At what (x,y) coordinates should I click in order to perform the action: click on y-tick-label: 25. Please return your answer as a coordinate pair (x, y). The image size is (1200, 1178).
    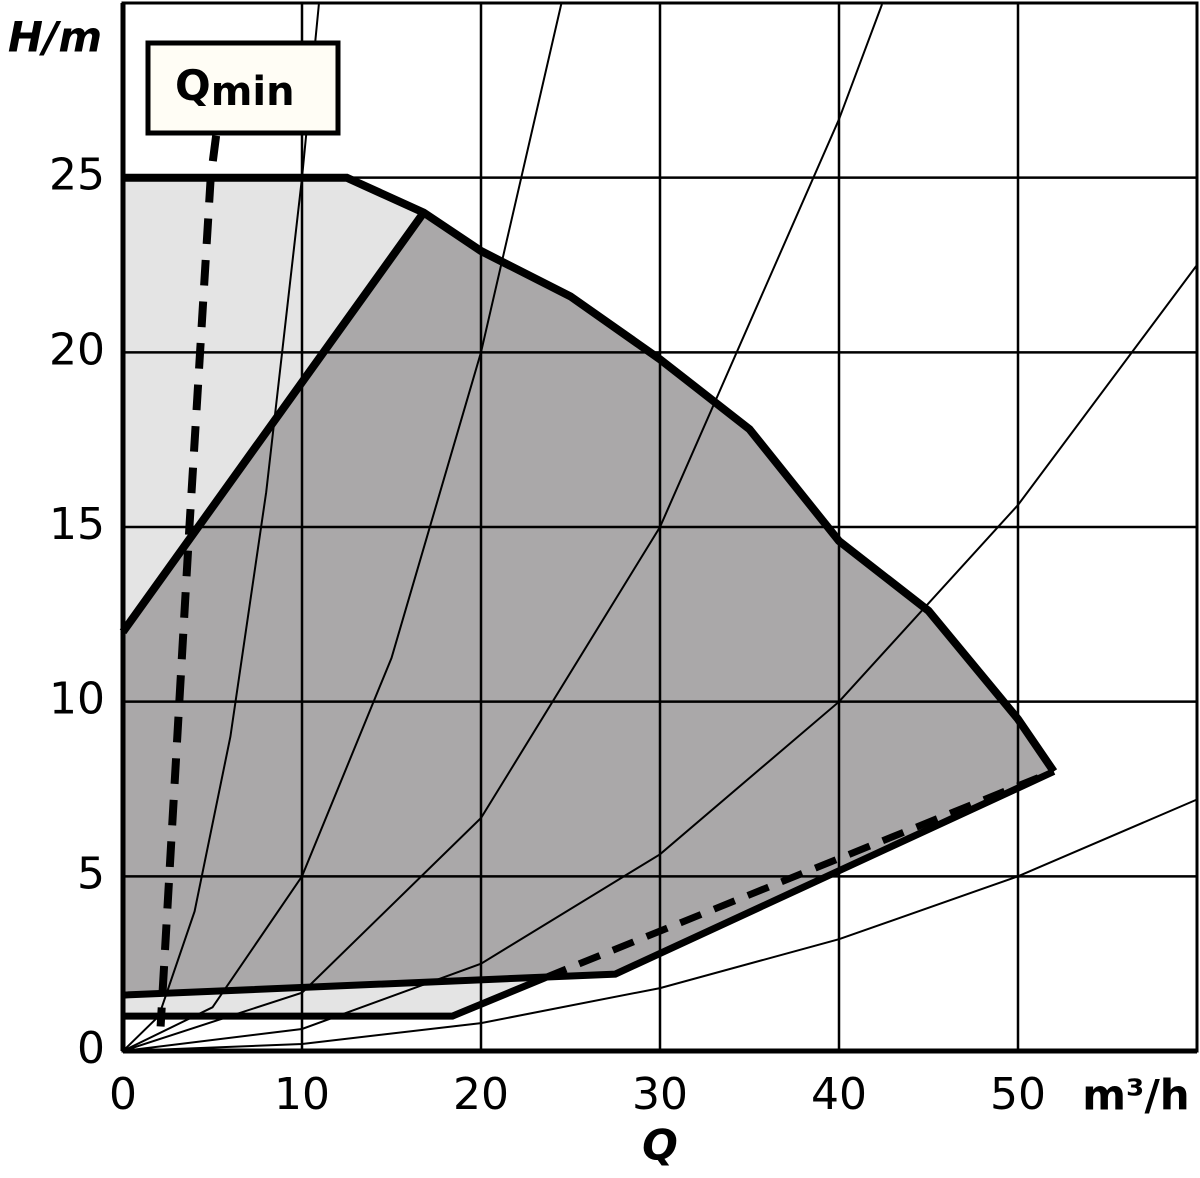
    Looking at the image, I should click on (77, 175).